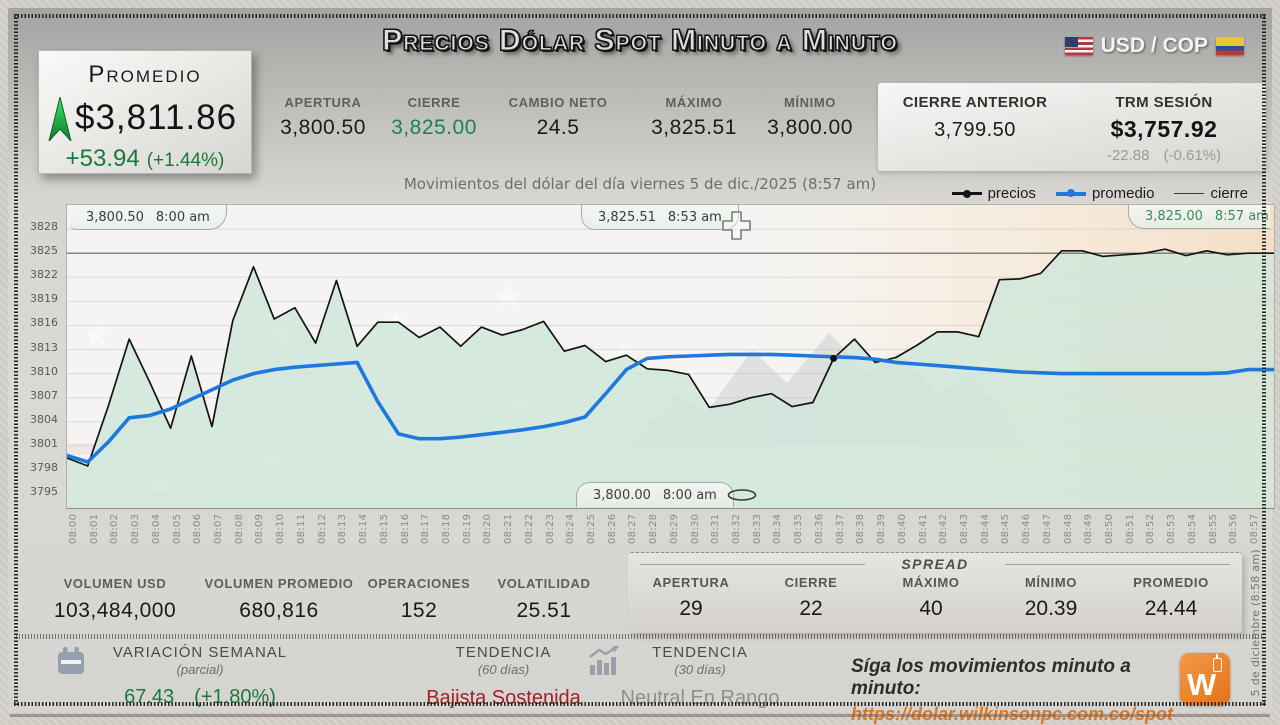  I want to click on tendencia-30-value: Neutral En Rango, so click(700, 698).